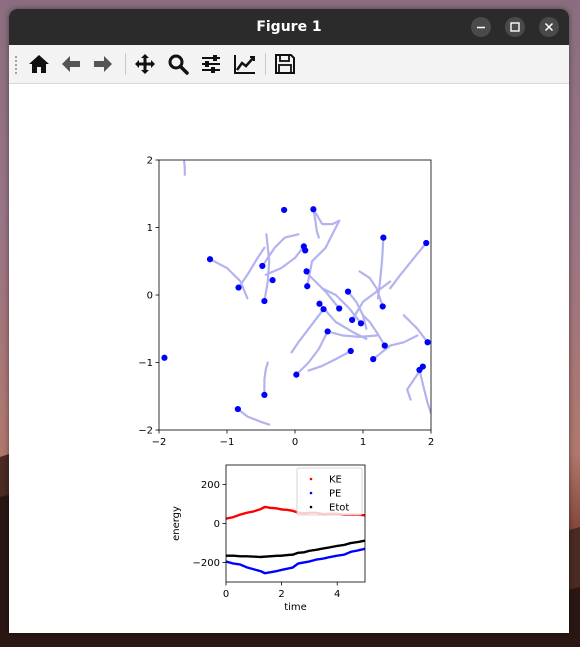 The width and height of the screenshot is (580, 647). I want to click on line-chart-icon, so click(244, 64).